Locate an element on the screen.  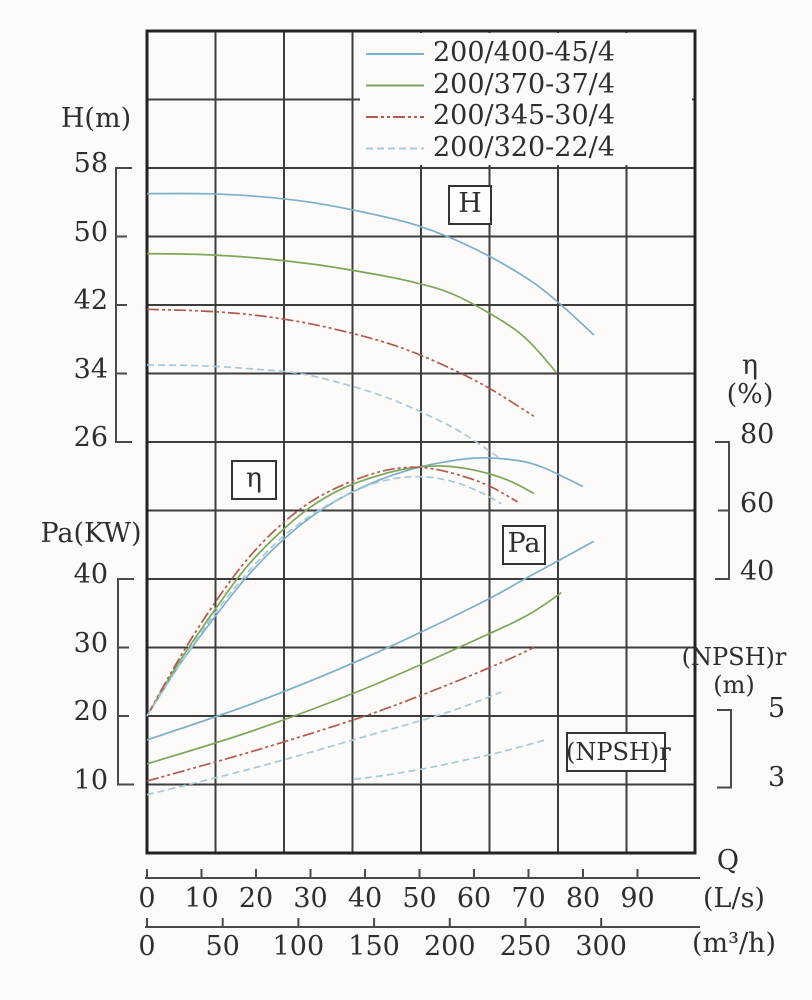
q-m3h-tick-label: 250 is located at coordinates (525, 946).